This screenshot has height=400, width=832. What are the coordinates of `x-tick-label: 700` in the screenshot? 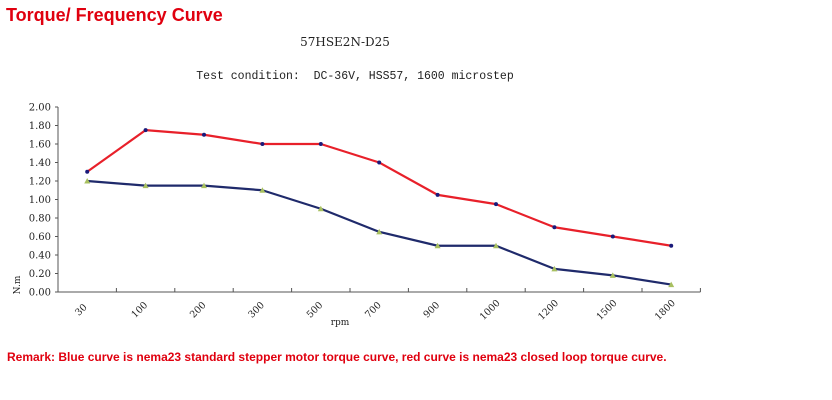 It's located at (373, 310).